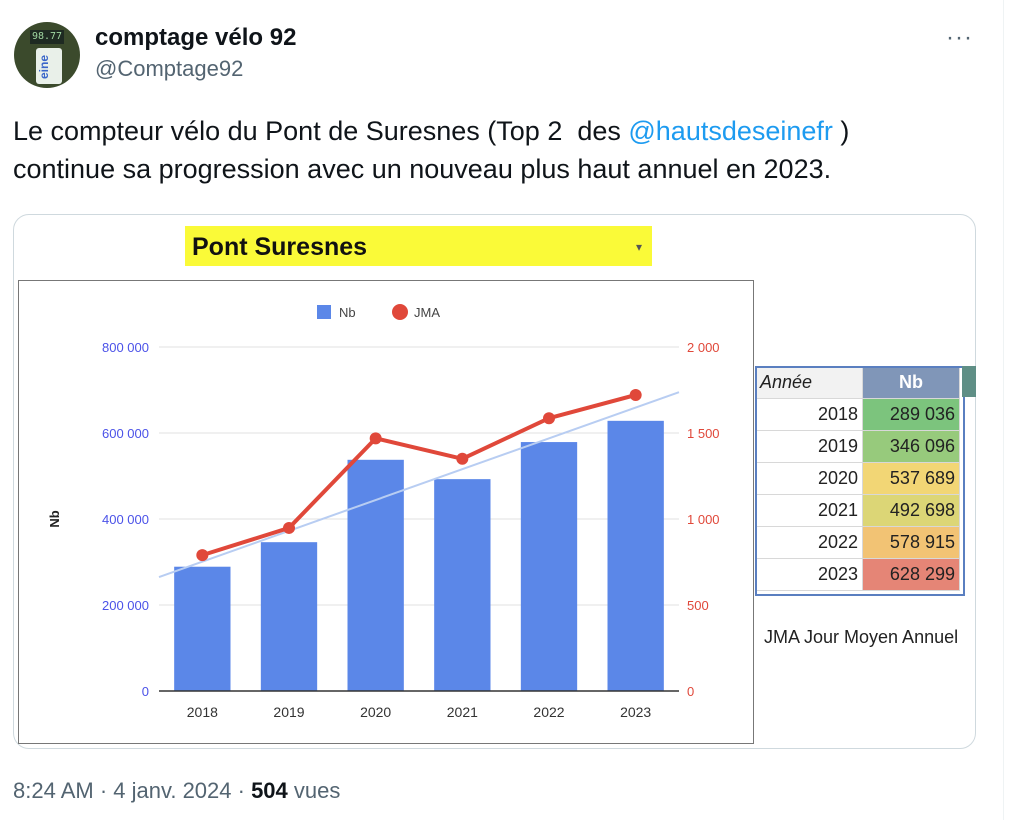  Describe the element at coordinates (969, 381) in the screenshot. I see `table-extra-column` at that location.